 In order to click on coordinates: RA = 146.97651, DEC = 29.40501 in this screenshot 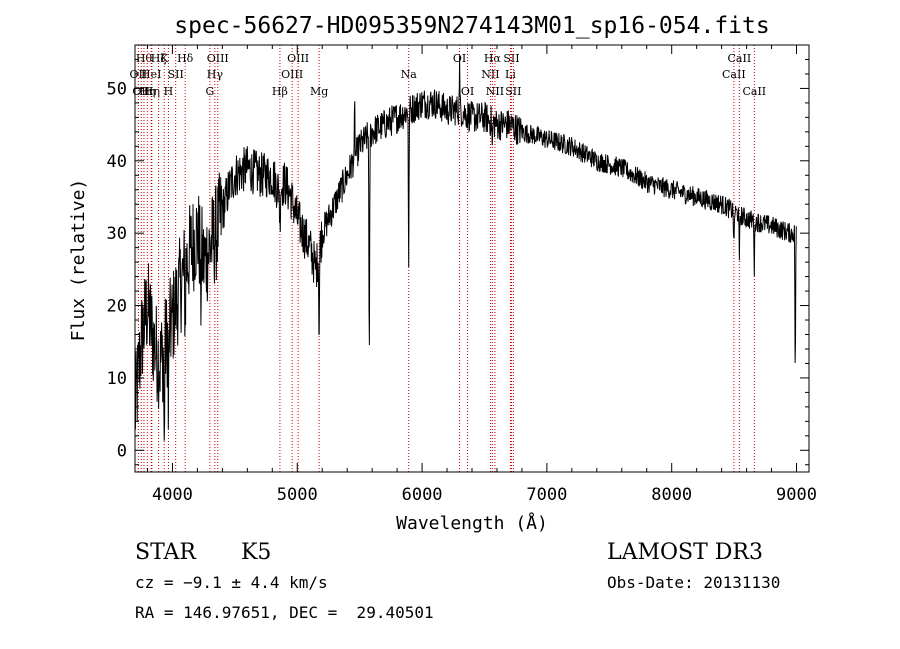, I will do `click(284, 612)`.